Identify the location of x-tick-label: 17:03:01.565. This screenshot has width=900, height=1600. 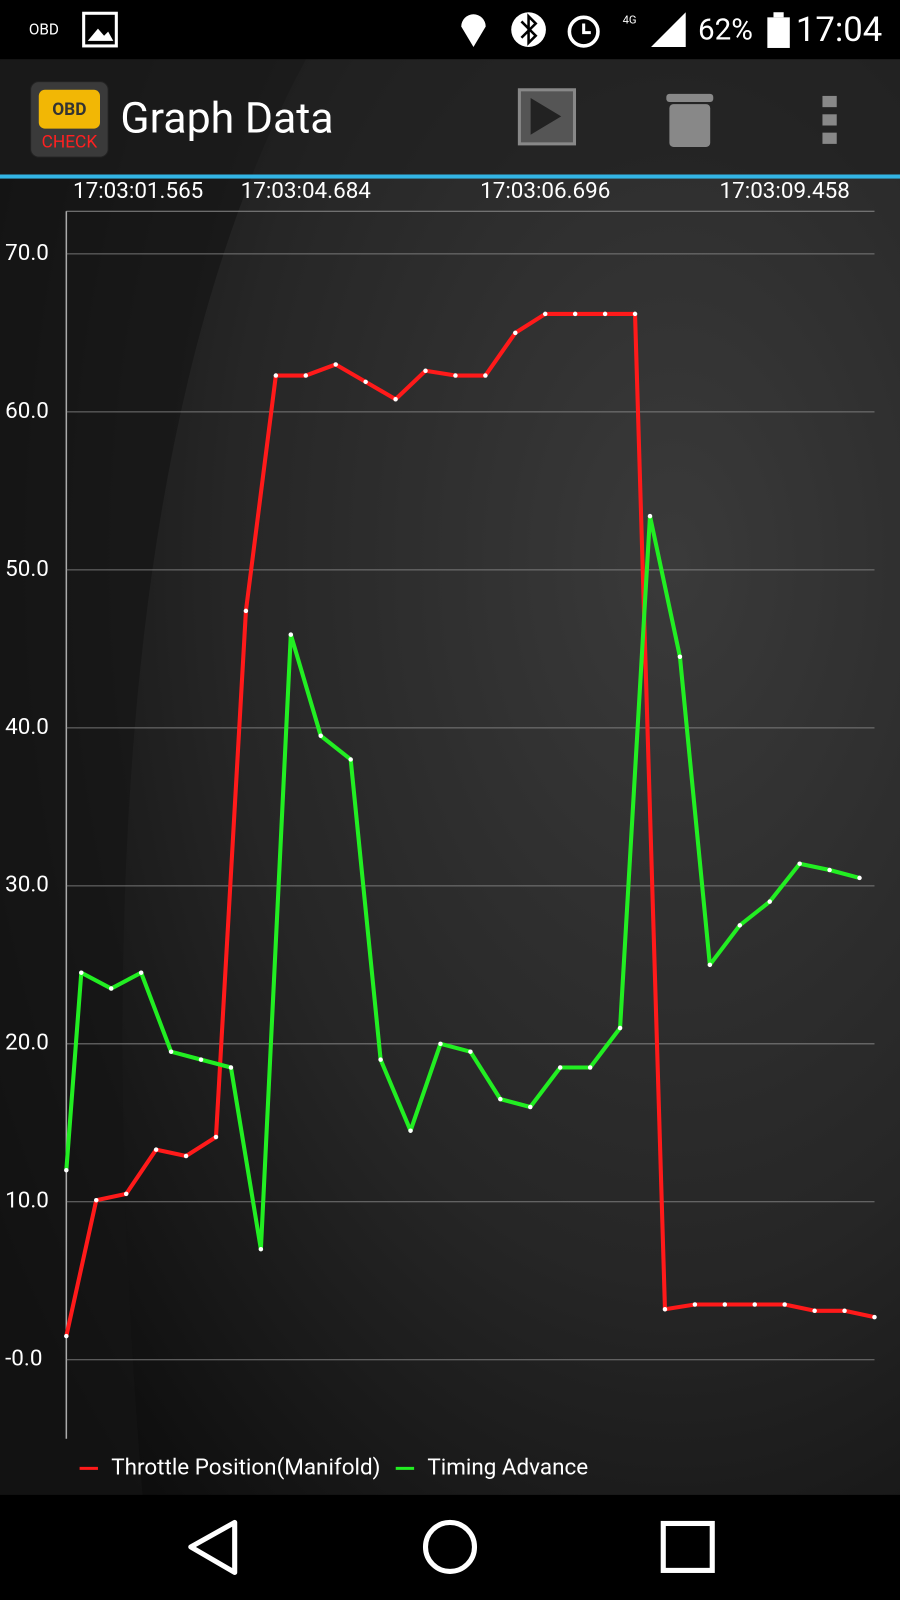
(138, 191).